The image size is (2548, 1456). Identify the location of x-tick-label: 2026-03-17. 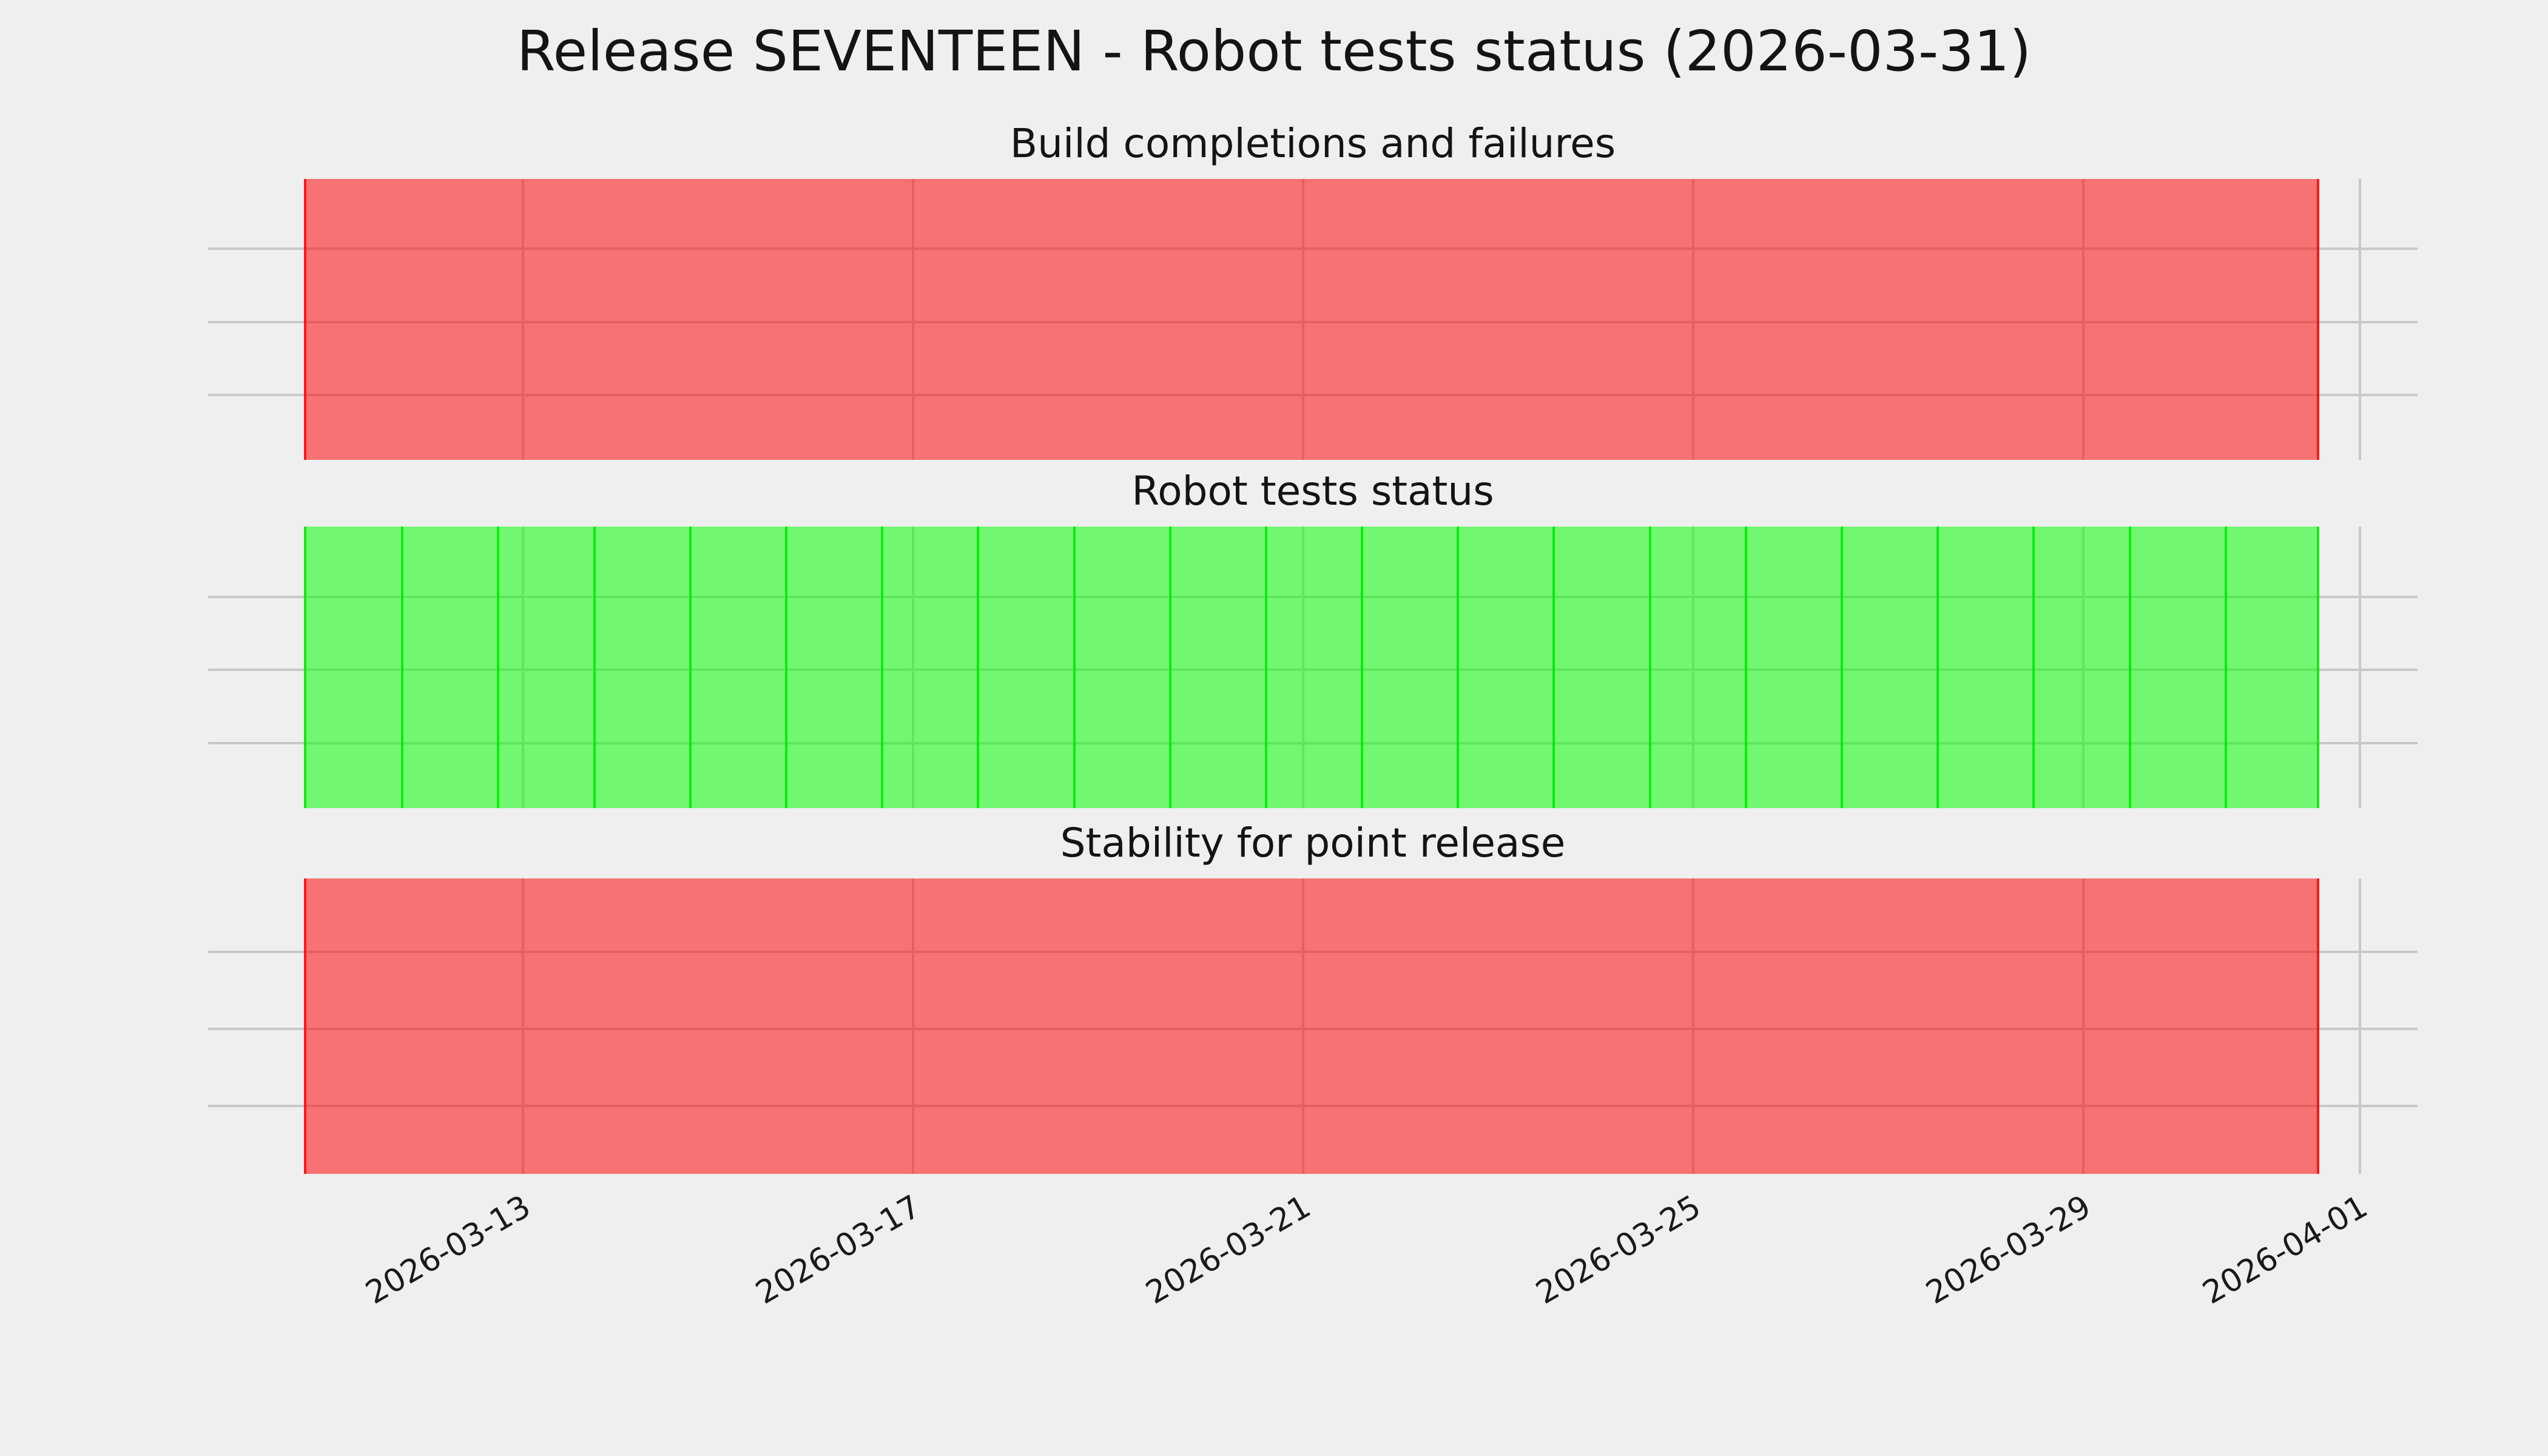
(838, 1250).